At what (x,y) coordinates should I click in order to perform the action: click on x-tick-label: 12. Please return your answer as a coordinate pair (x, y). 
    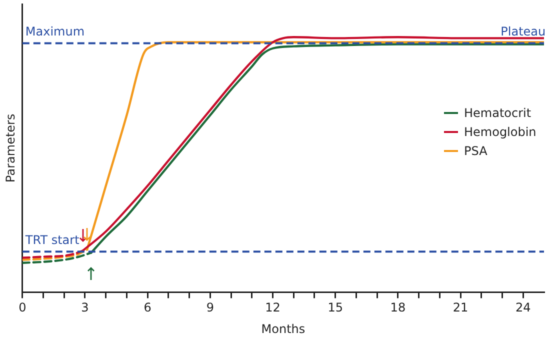
    Looking at the image, I should click on (272, 307).